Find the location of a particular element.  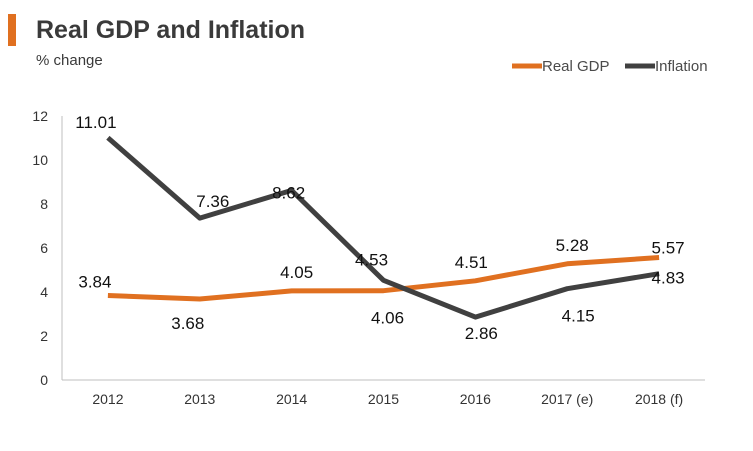

y-tick-label: 6 is located at coordinates (44, 248).